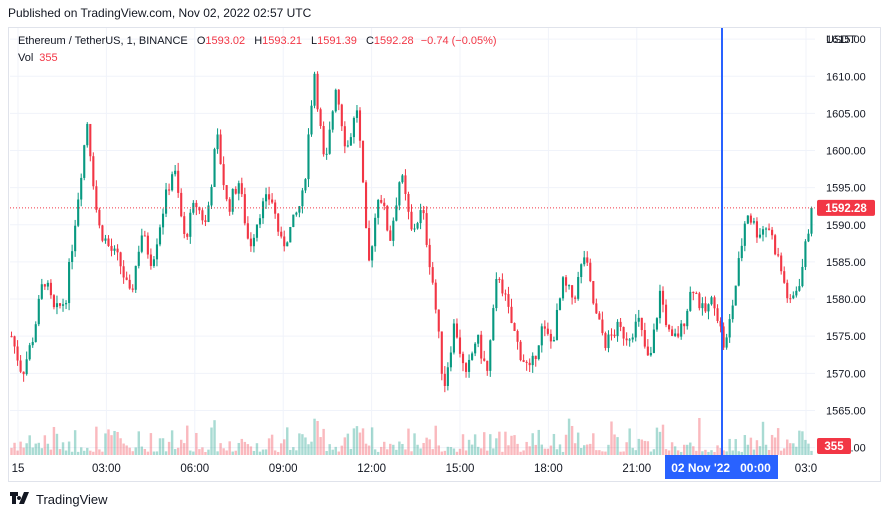 This screenshot has height=518, width=891. I want to click on price-tick-label: 1575.00, so click(846, 337).